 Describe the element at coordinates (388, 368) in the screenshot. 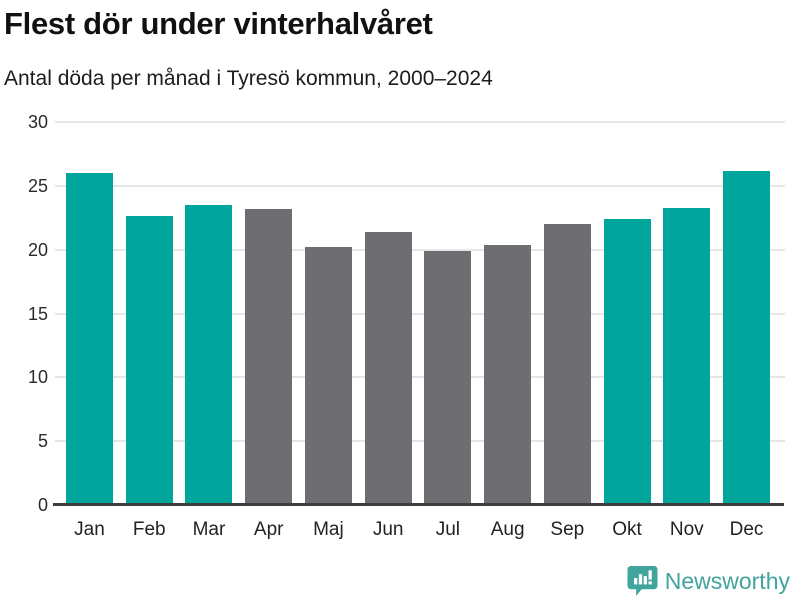

I see `bar-jun` at that location.